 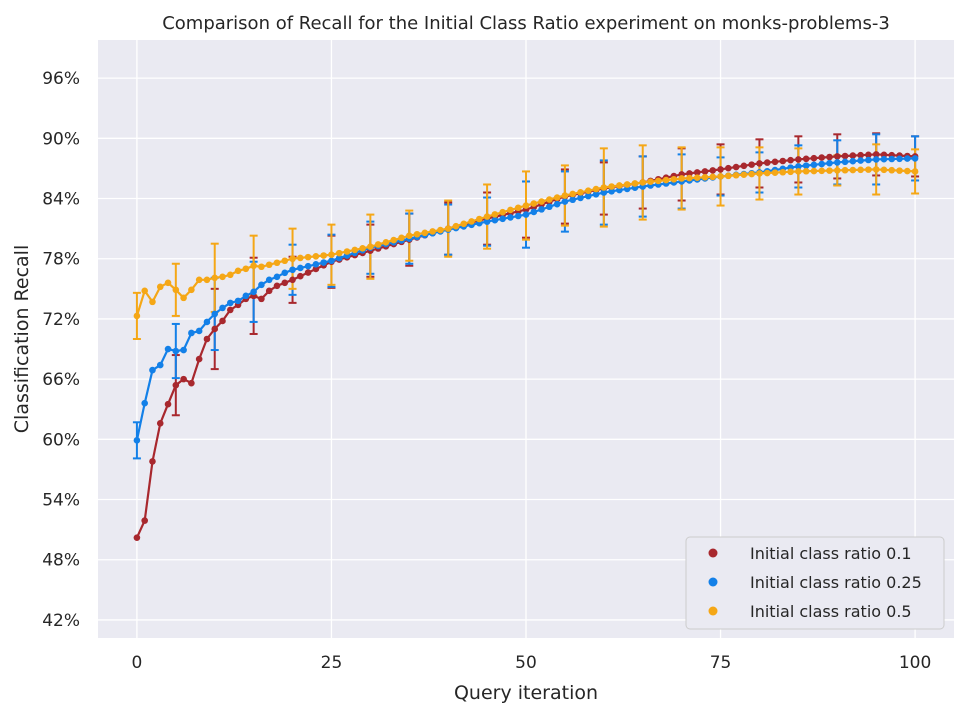 What do you see at coordinates (61, 139) in the screenshot?
I see `y-tick-label-8: 90%` at bounding box center [61, 139].